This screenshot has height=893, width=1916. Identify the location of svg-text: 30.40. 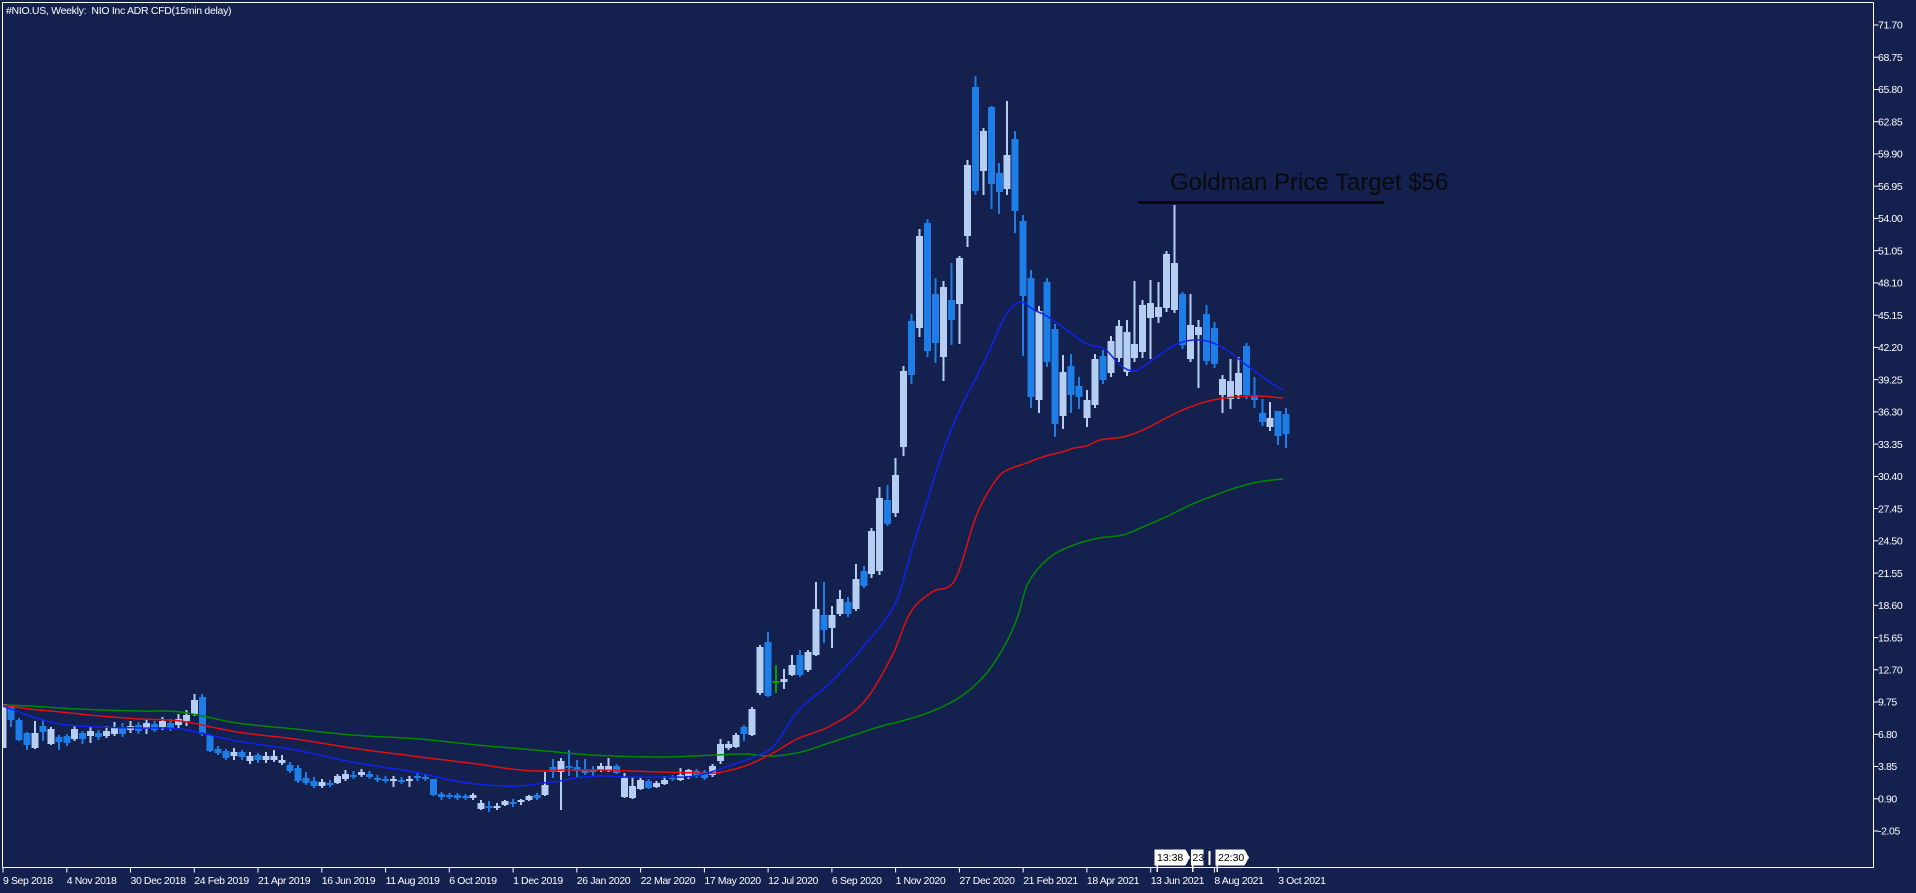
(1890, 477).